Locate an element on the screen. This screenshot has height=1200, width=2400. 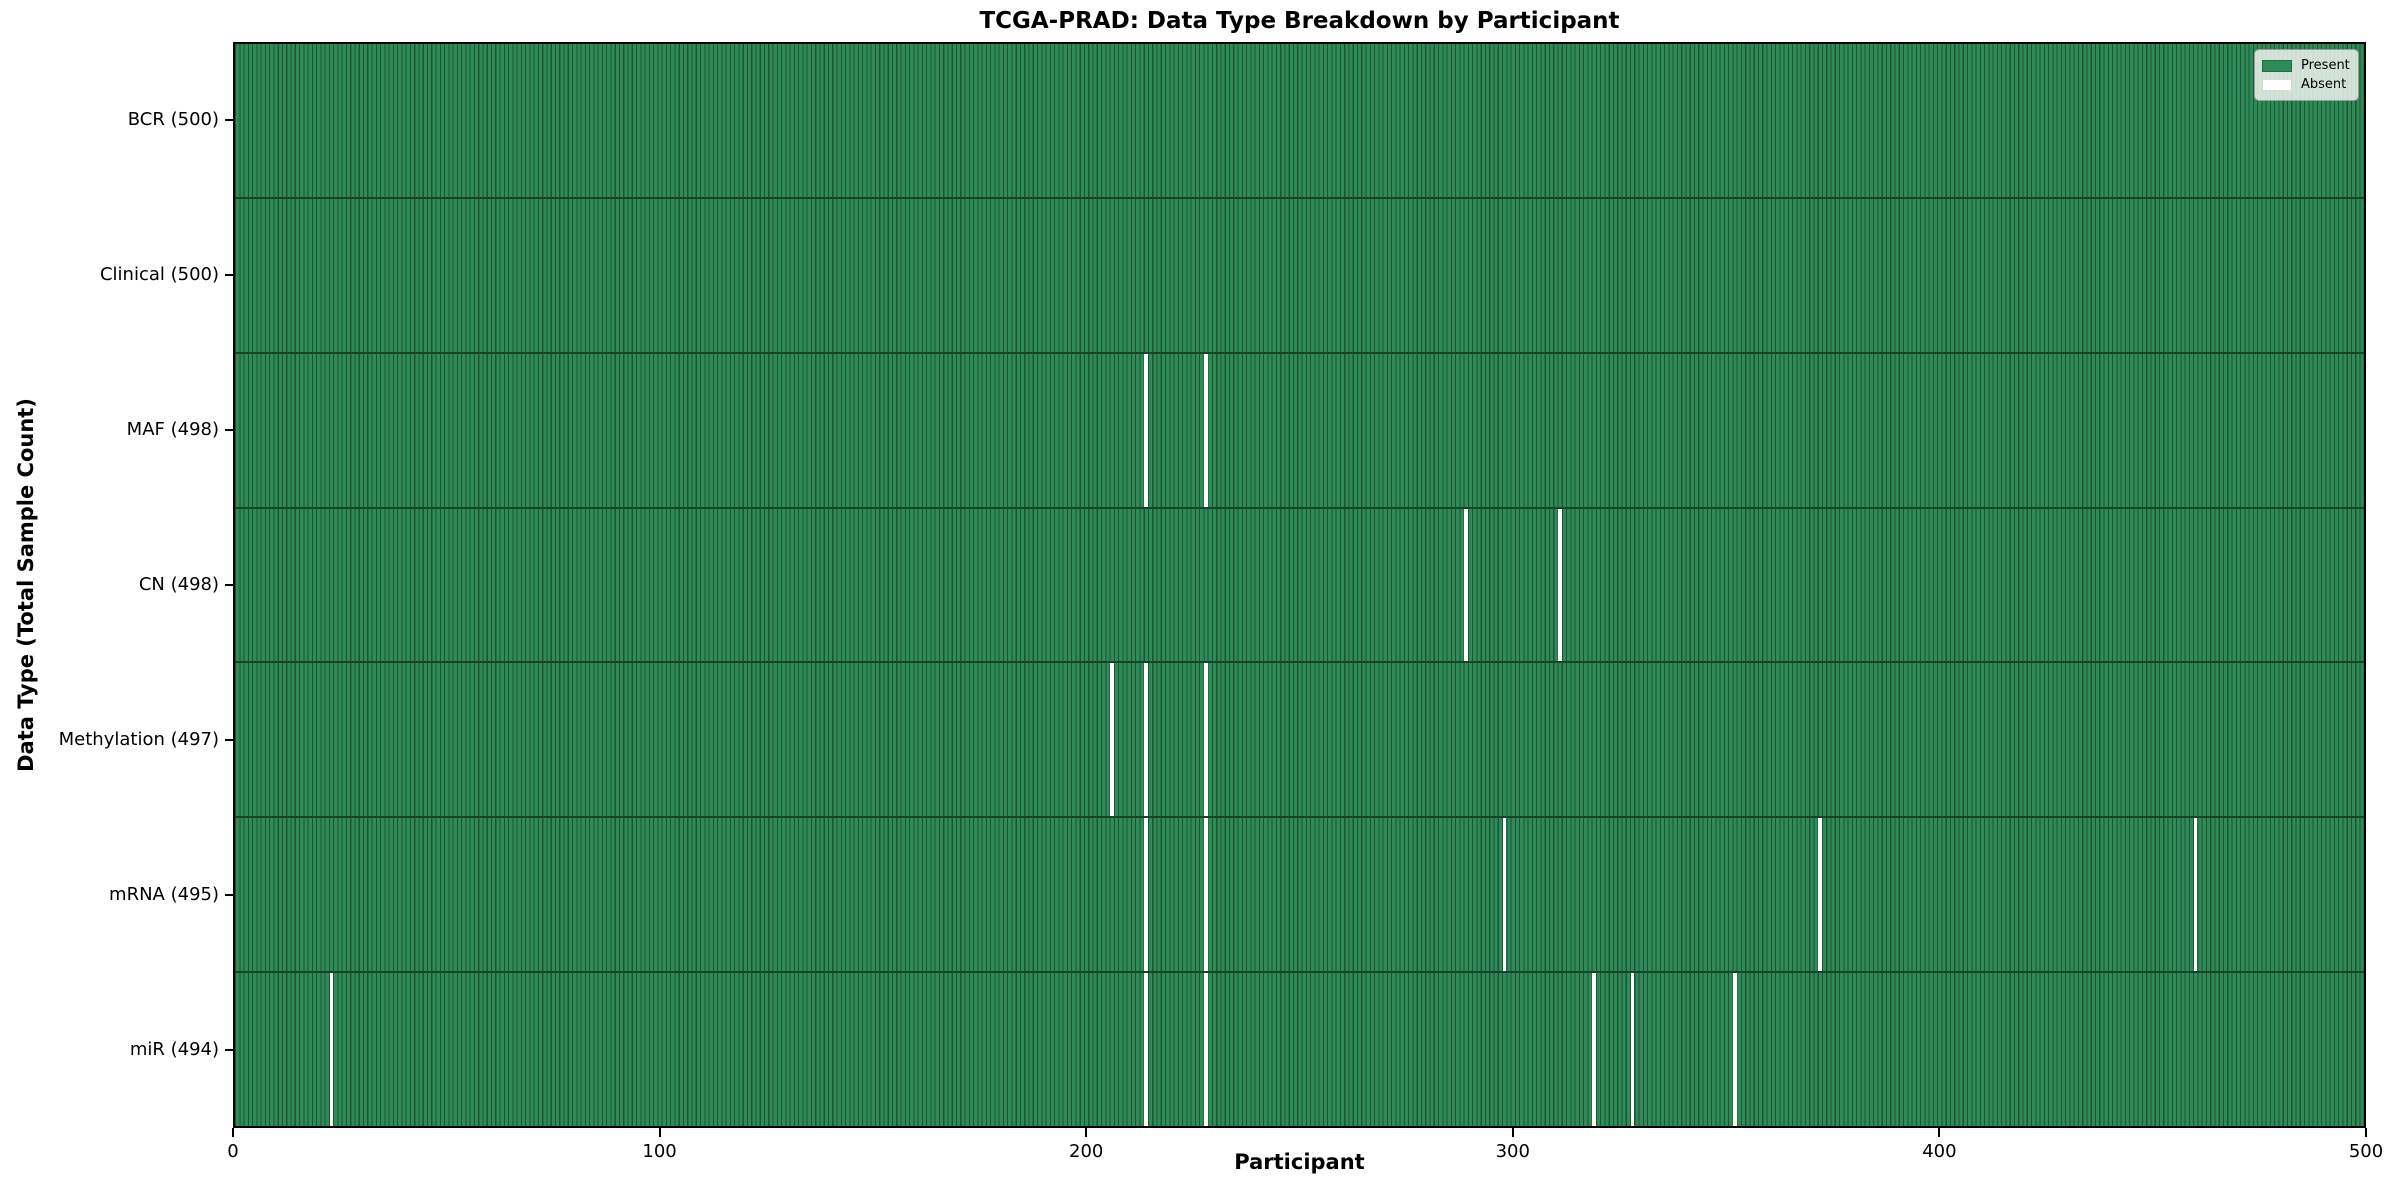
x-tick-label-100: 100 is located at coordinates (659, 1151).